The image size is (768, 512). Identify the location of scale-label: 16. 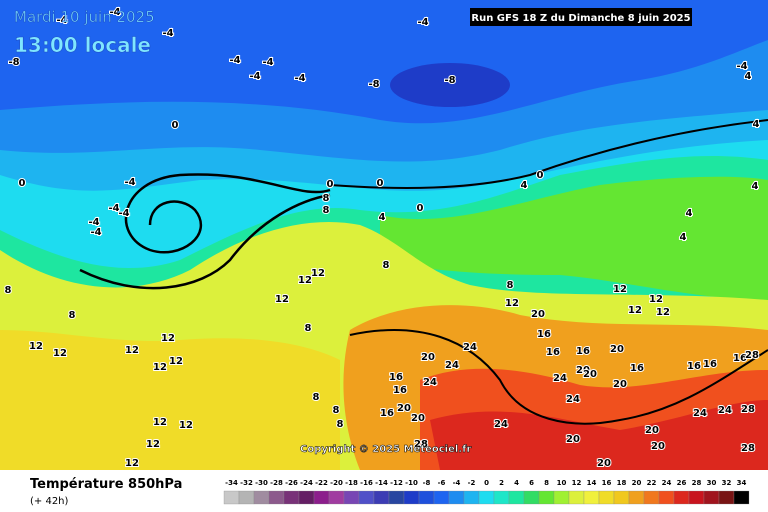
(607, 483).